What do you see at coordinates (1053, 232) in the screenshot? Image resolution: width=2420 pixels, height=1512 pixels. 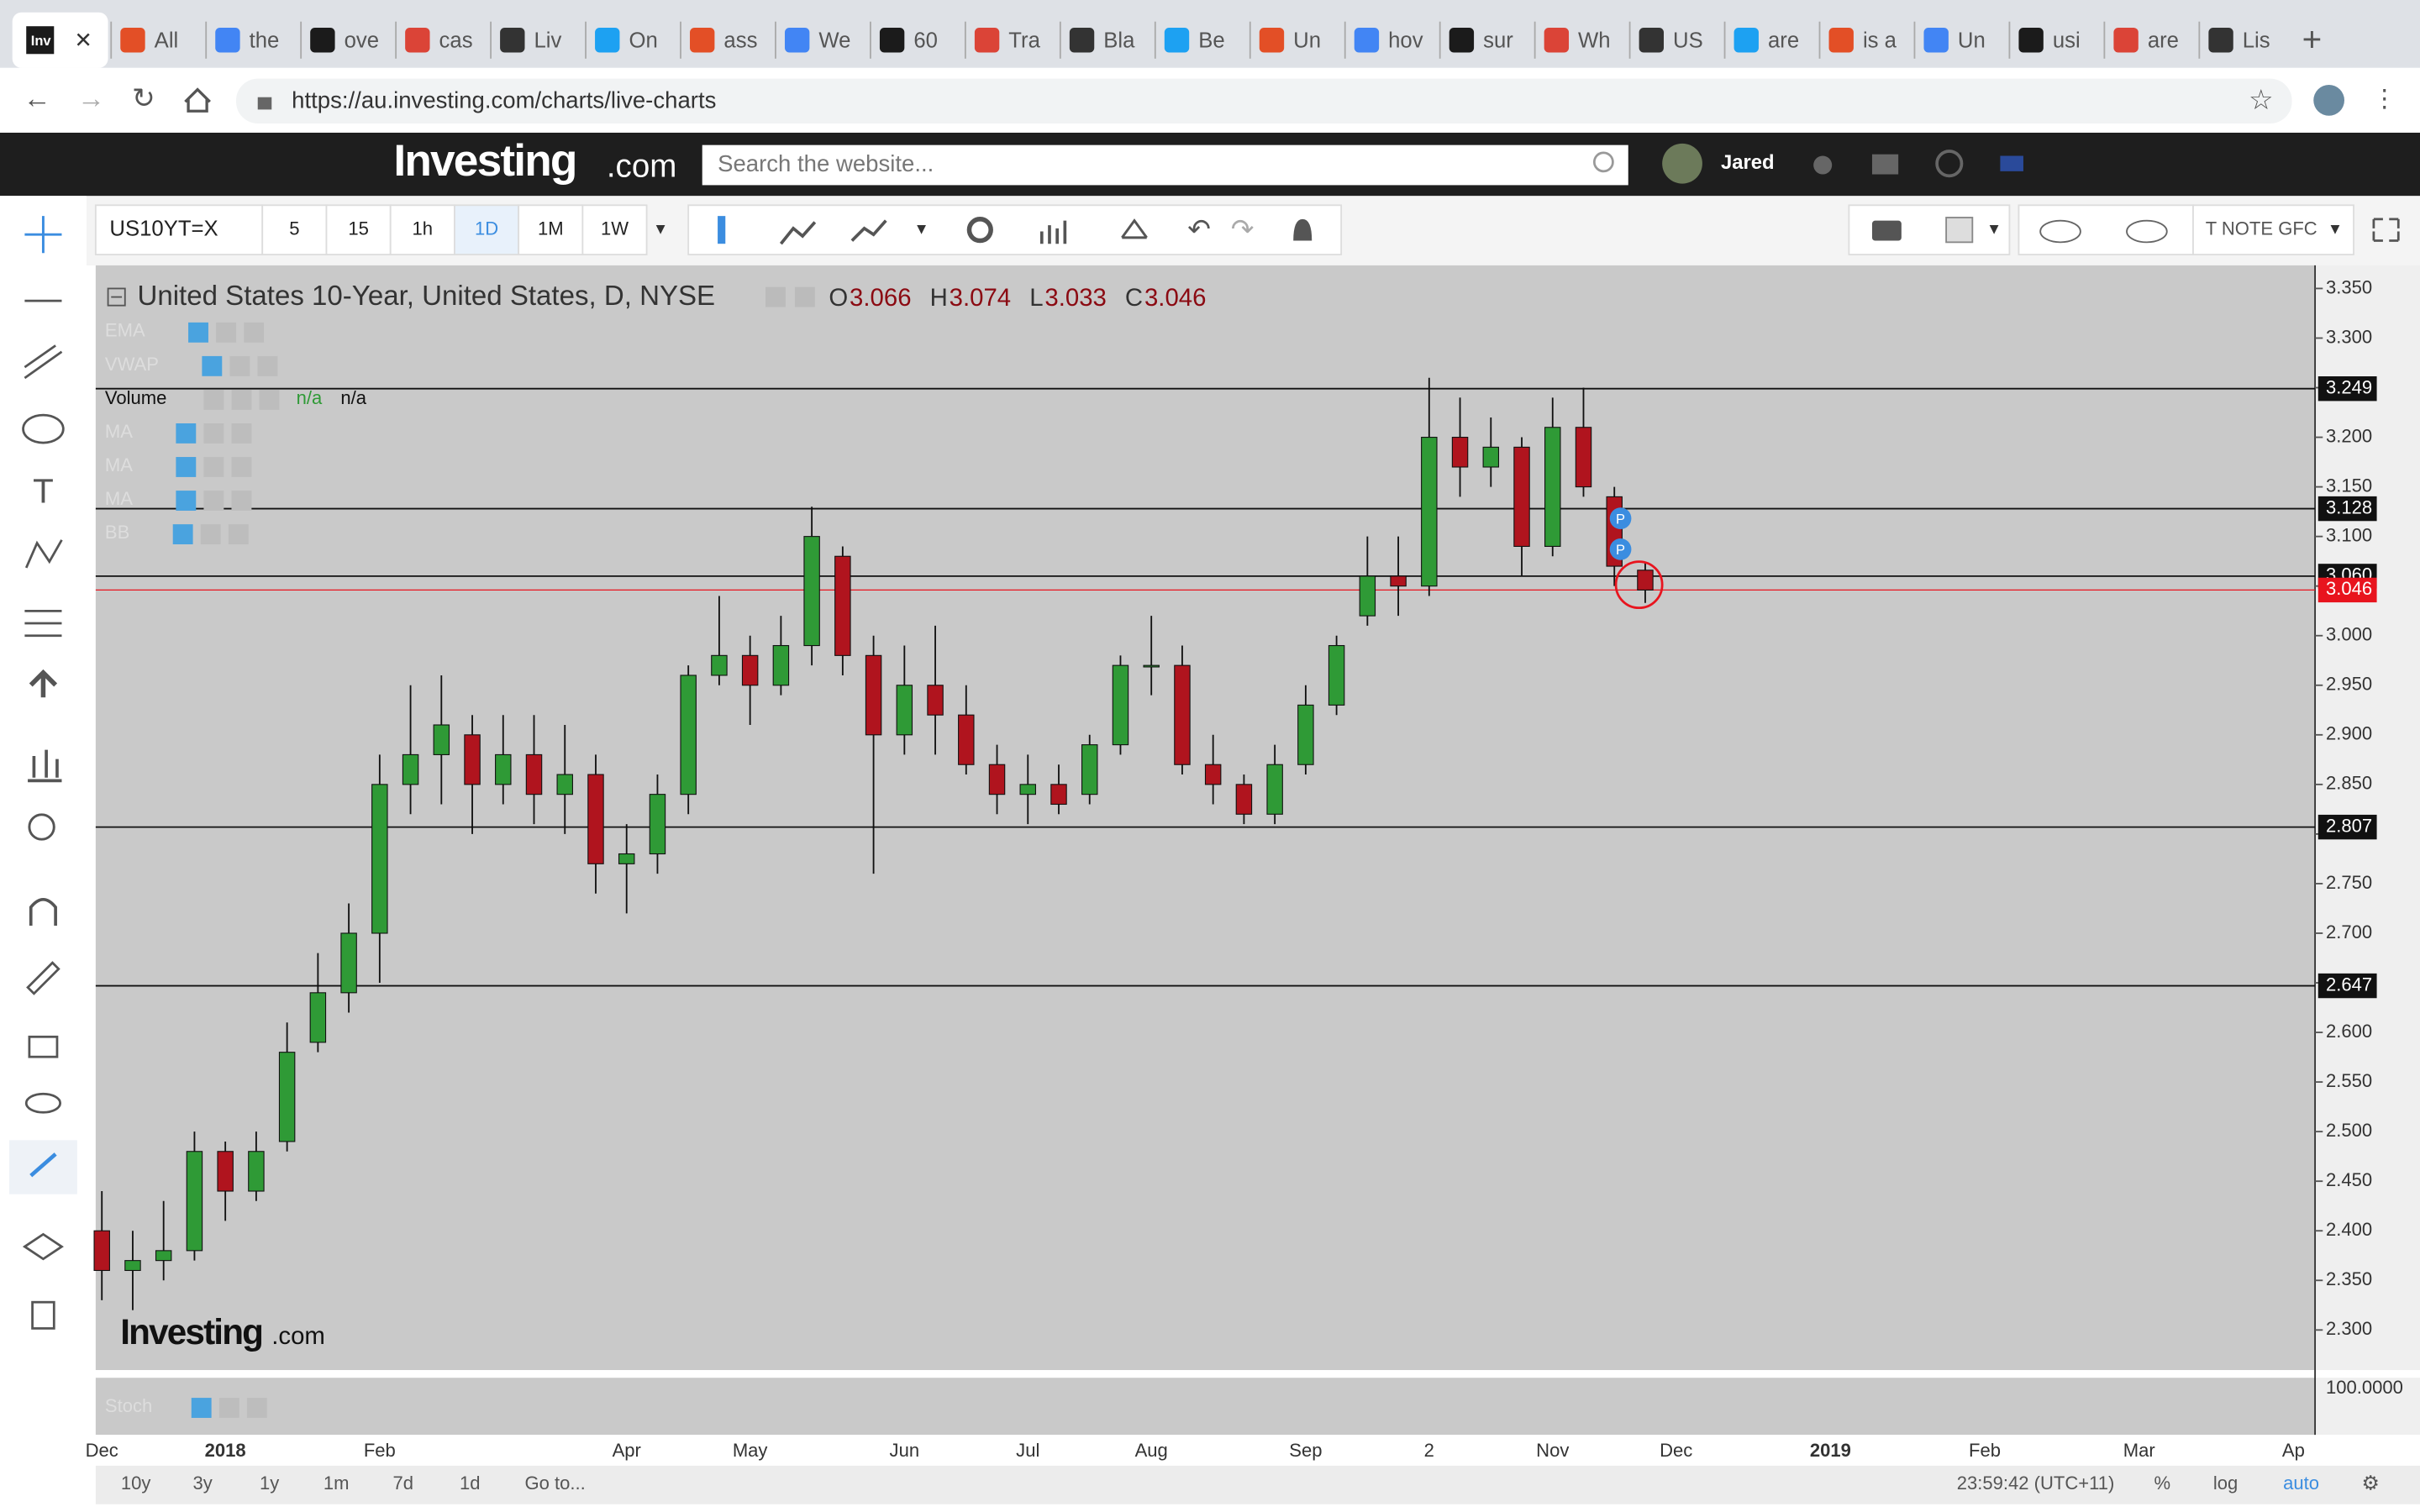 I see `indicators` at bounding box center [1053, 232].